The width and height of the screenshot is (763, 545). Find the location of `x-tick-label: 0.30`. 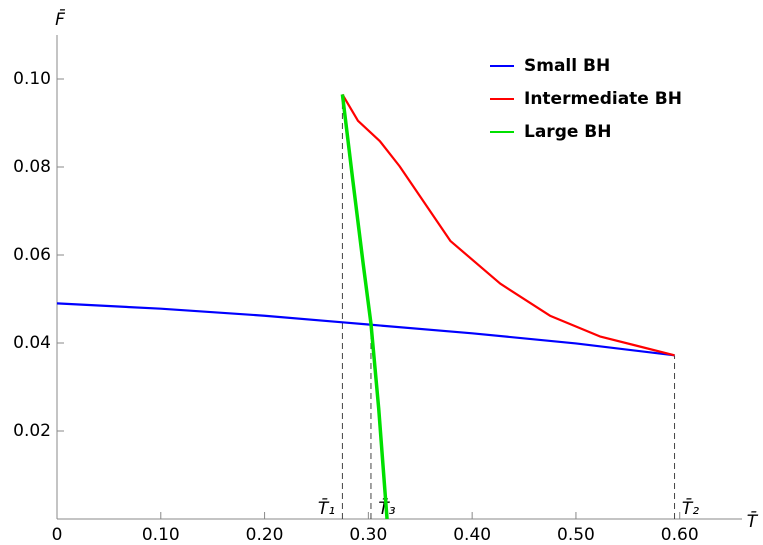

x-tick-label: 0.30 is located at coordinates (368, 535).